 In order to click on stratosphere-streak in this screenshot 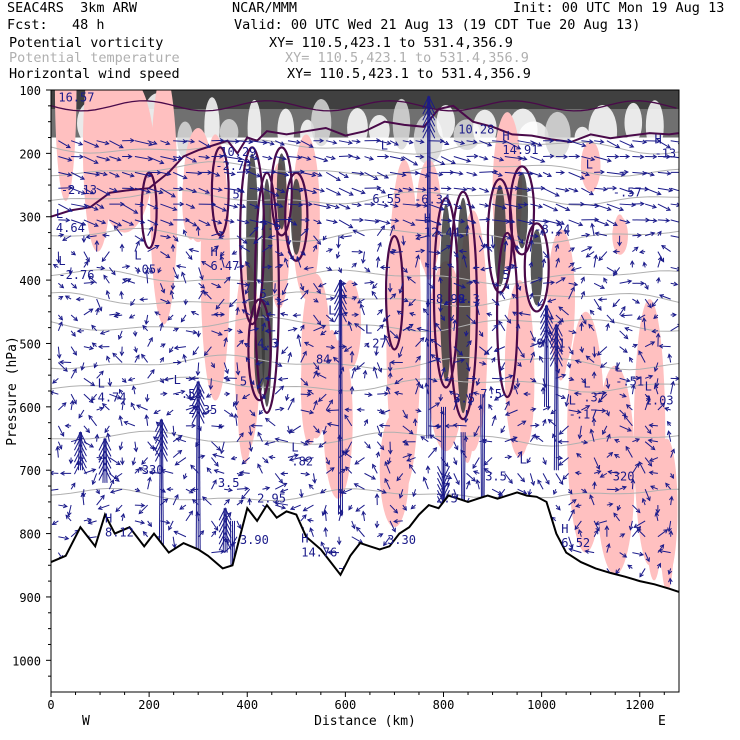, I will do `click(357, 127)`.